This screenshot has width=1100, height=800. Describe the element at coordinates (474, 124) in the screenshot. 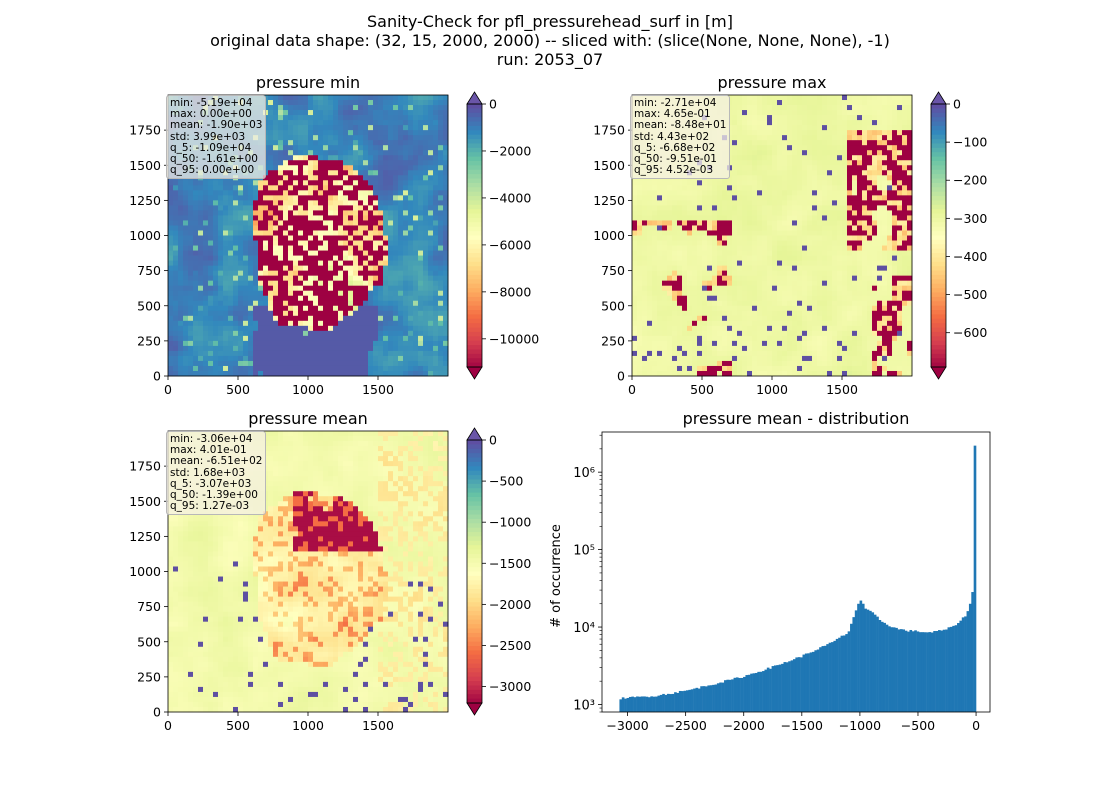

I see `colorbar-segment` at that location.